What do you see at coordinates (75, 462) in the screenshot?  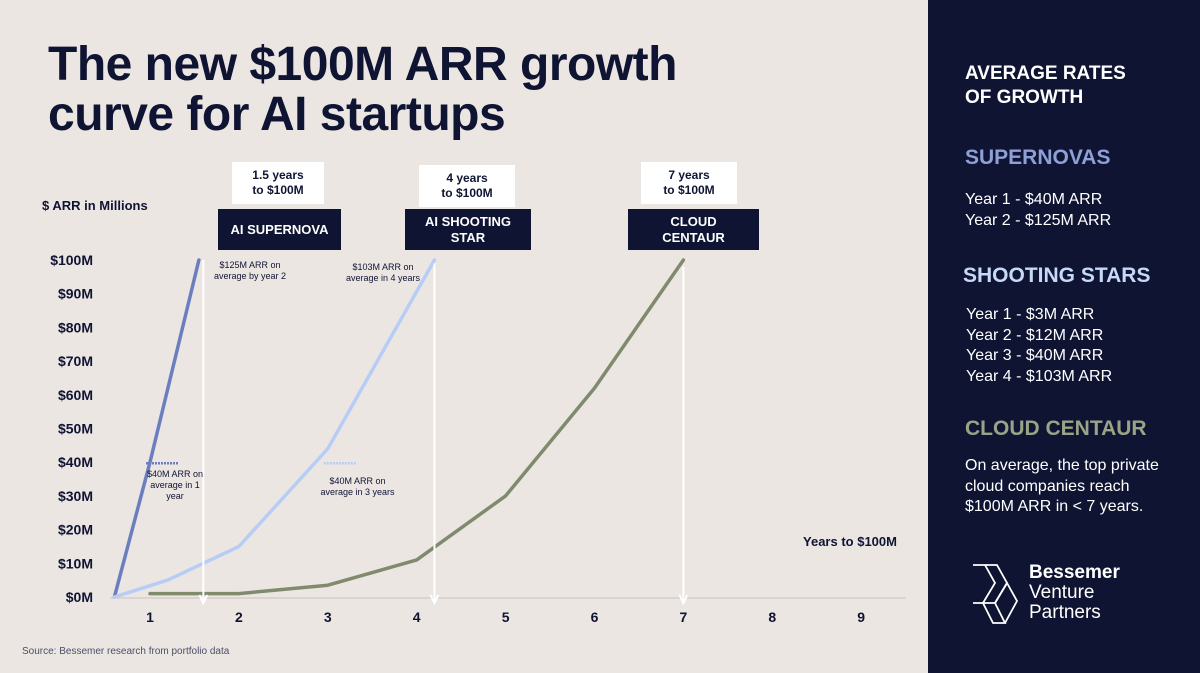 I see `y-tick-label: $40M` at bounding box center [75, 462].